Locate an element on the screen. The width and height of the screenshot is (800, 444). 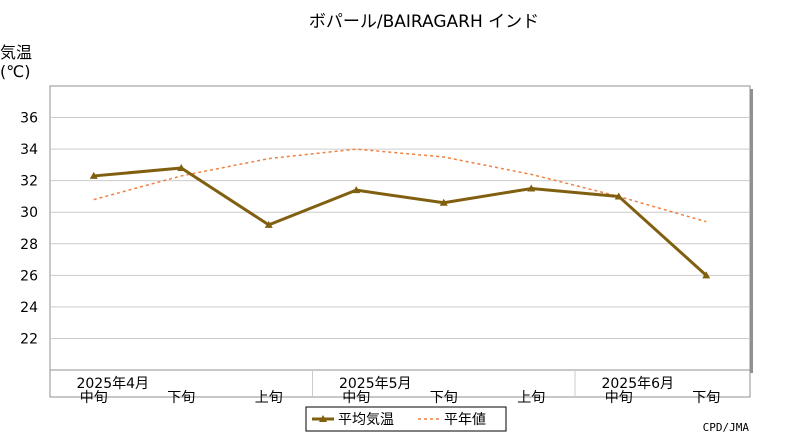
y-tick-label: 26 is located at coordinates (29, 276).